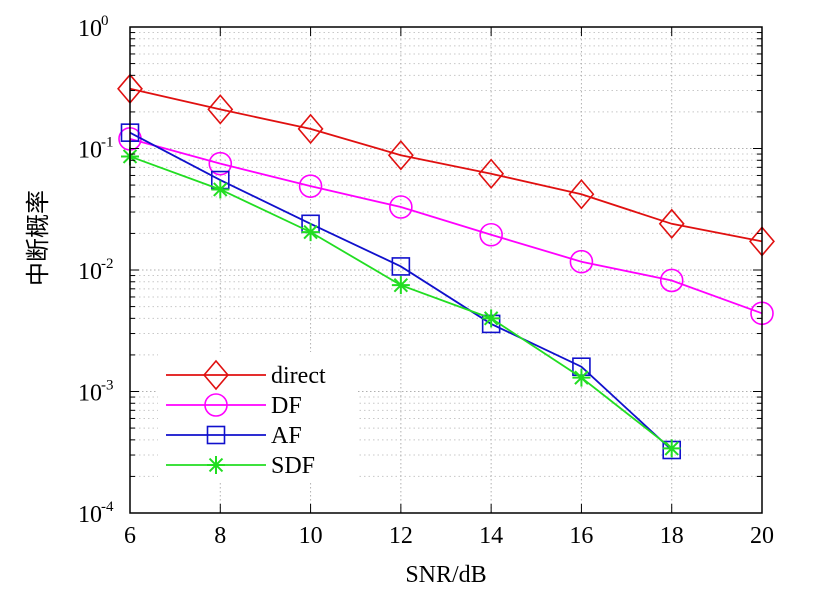 This screenshot has width=817, height=591. What do you see at coordinates (401, 536) in the screenshot?
I see `x-tick-label: 12` at bounding box center [401, 536].